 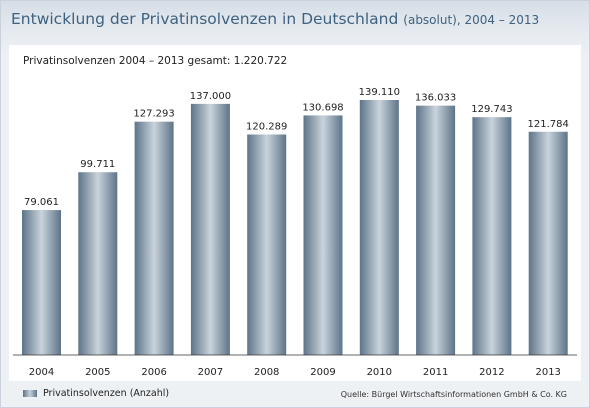 What do you see at coordinates (210, 229) in the screenshot?
I see `bar-2007` at bounding box center [210, 229].